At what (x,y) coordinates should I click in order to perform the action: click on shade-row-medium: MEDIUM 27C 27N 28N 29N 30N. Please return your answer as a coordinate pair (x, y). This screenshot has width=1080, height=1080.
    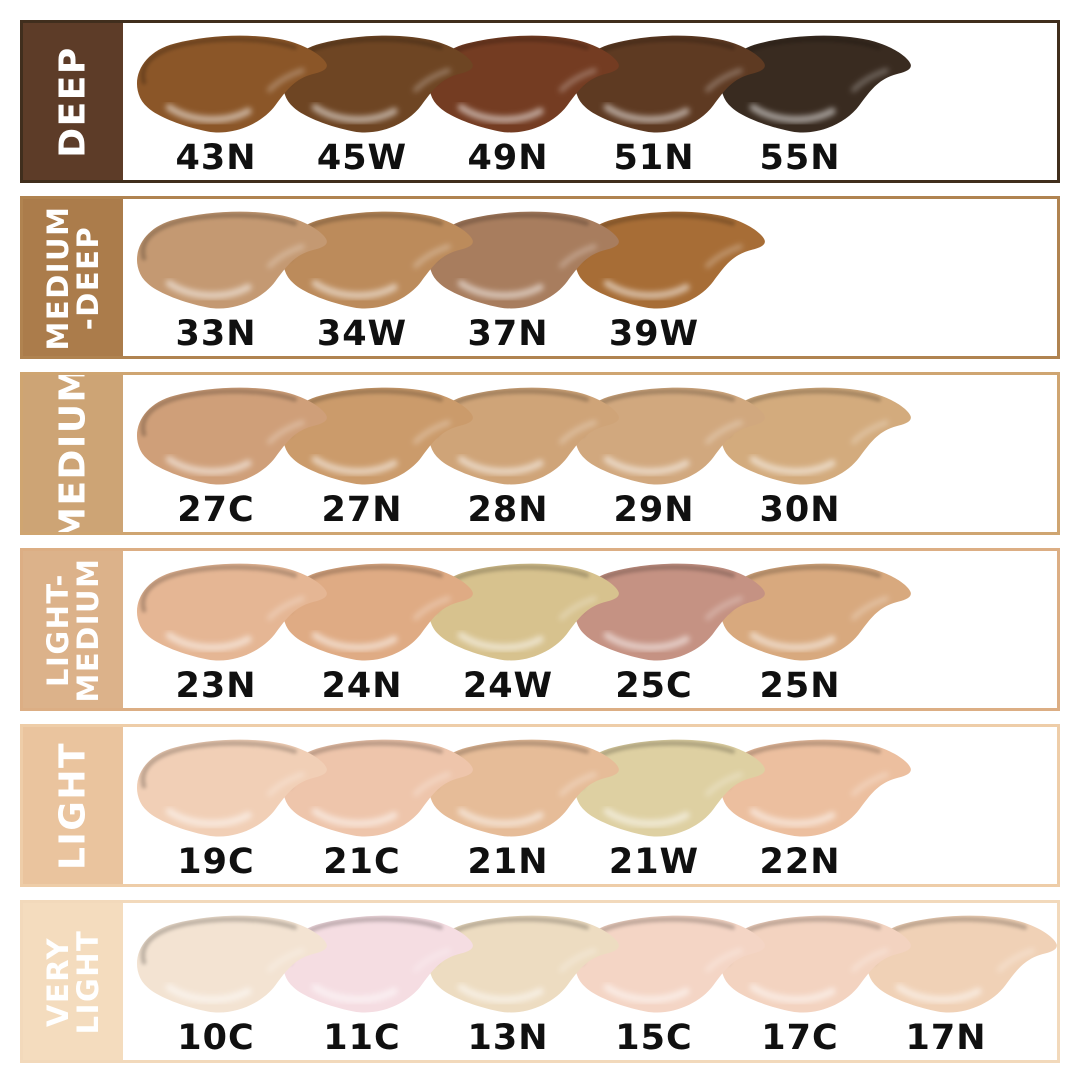
    Looking at the image, I should click on (540, 453).